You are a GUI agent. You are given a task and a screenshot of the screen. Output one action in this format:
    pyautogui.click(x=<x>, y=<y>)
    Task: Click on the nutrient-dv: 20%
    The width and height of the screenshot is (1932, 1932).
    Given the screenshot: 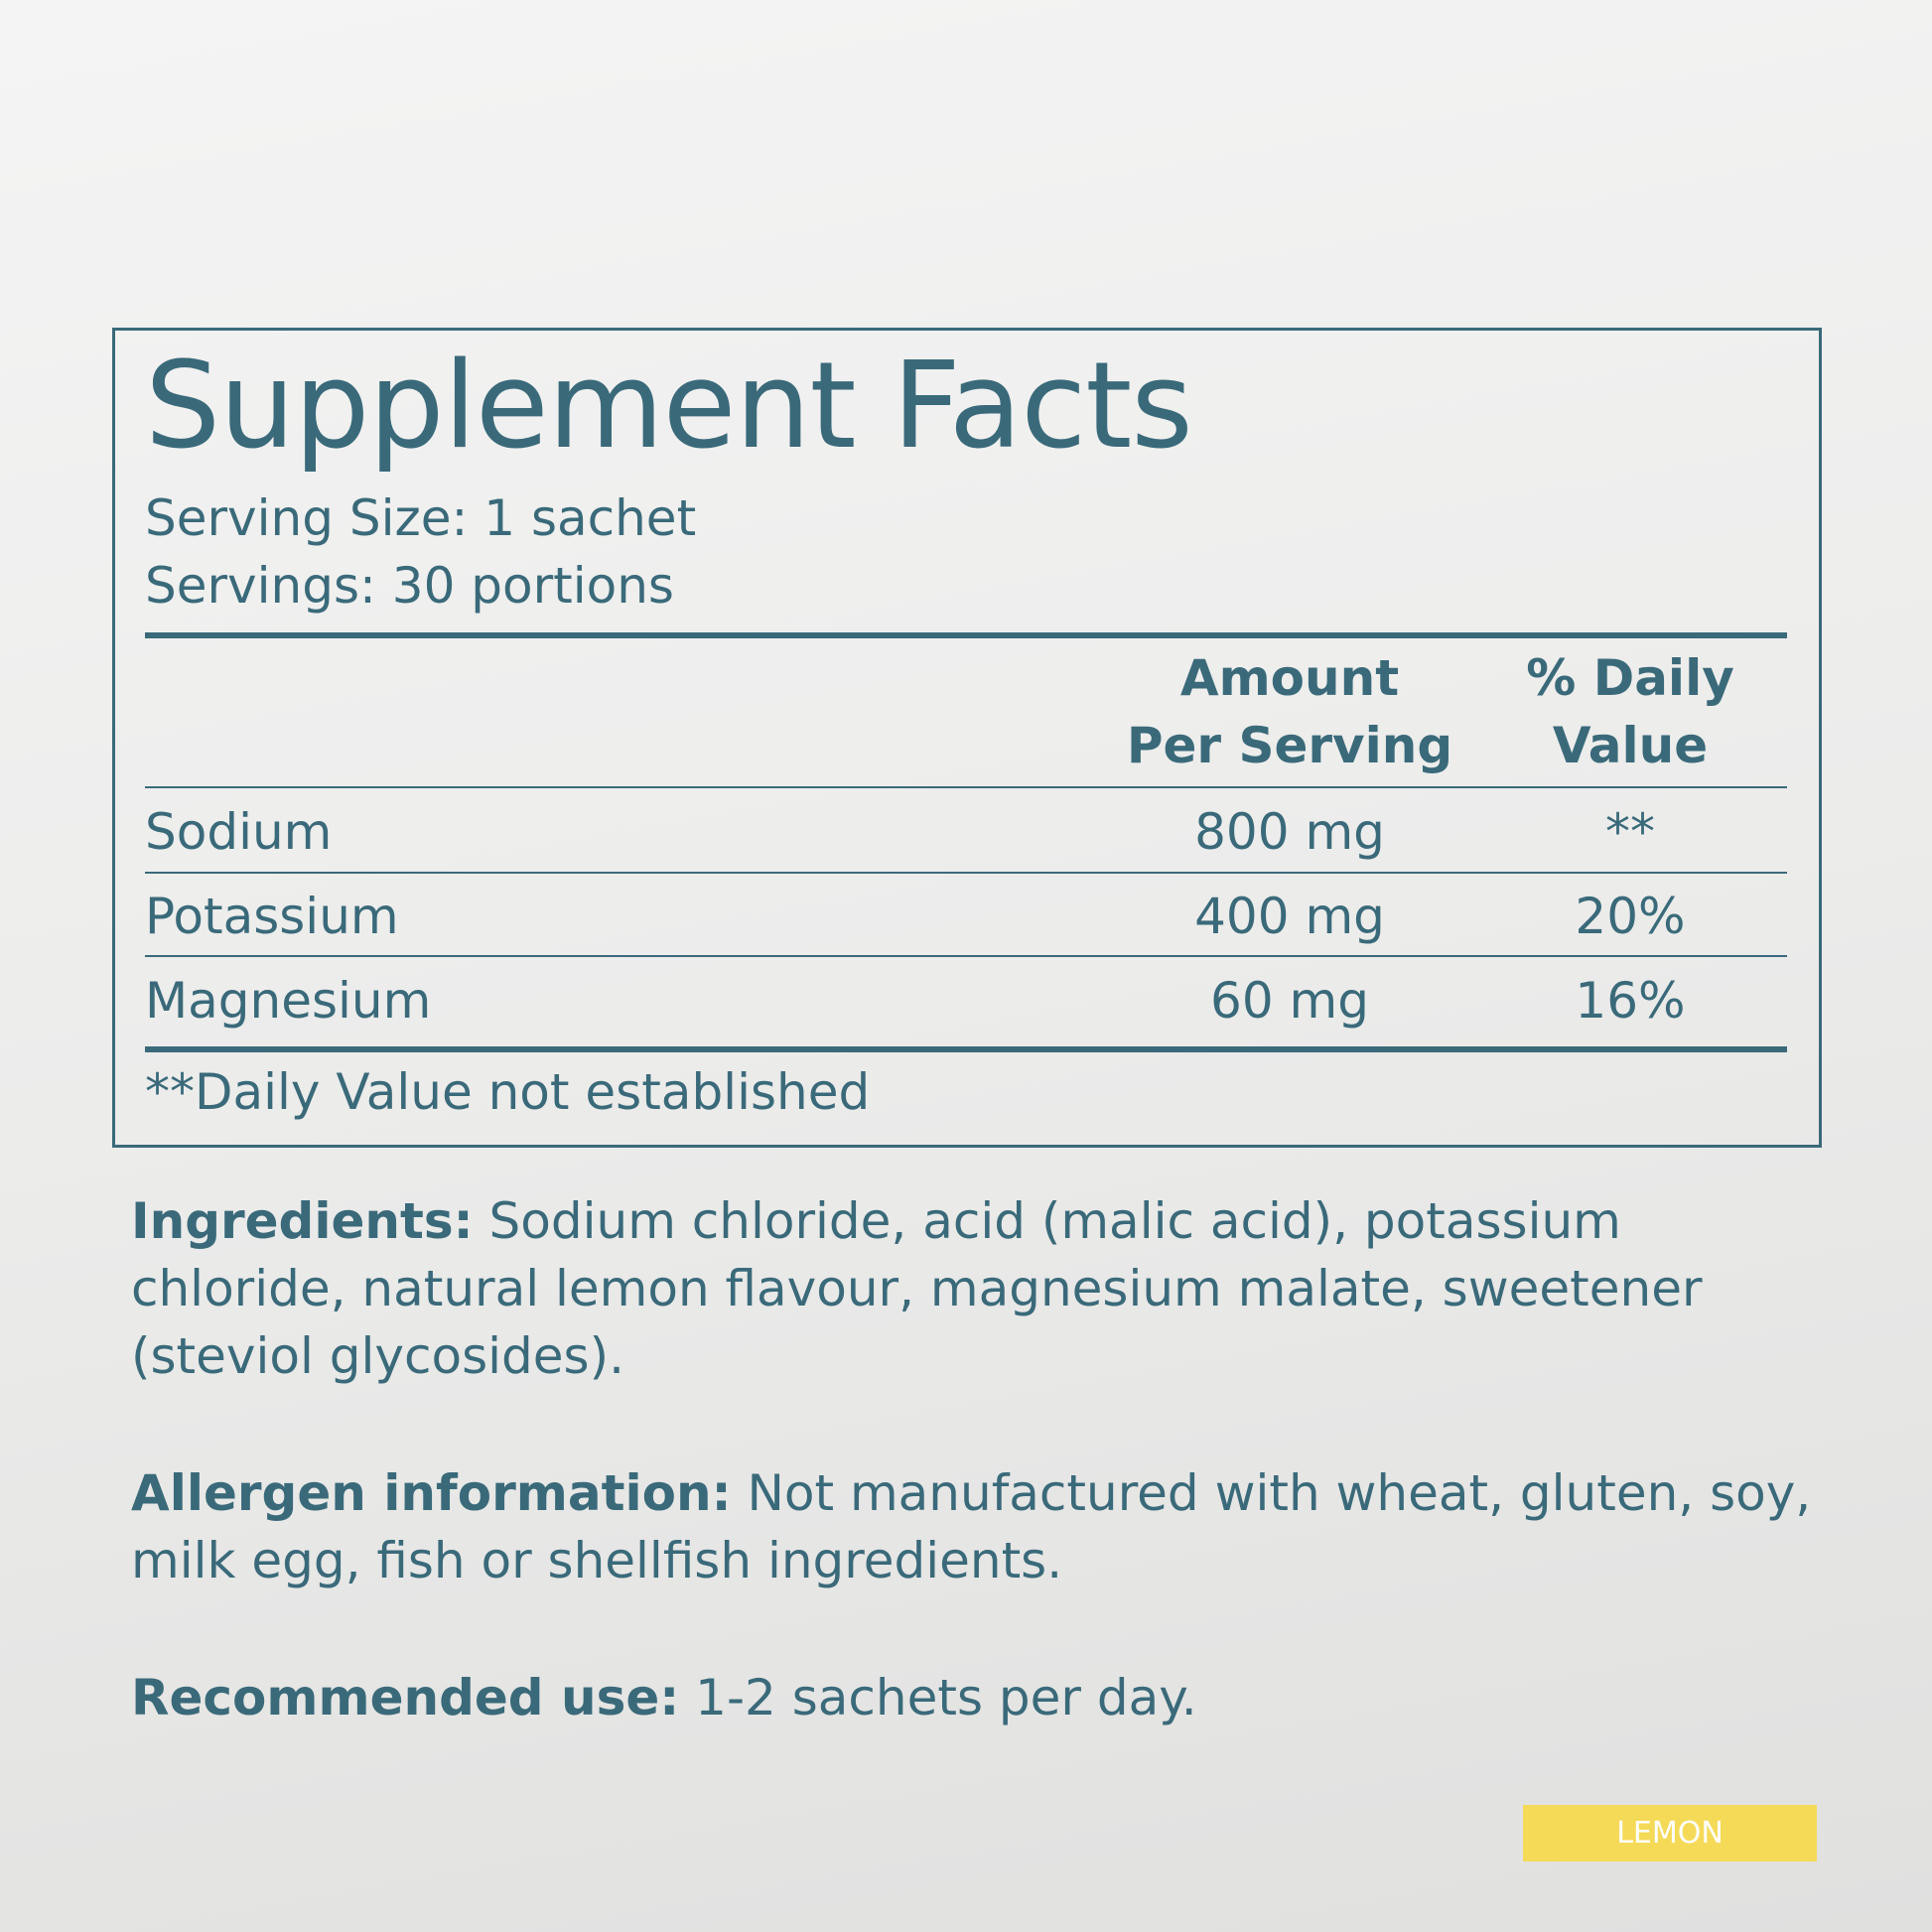 What is the action you would take?
    pyautogui.click(x=1631, y=917)
    